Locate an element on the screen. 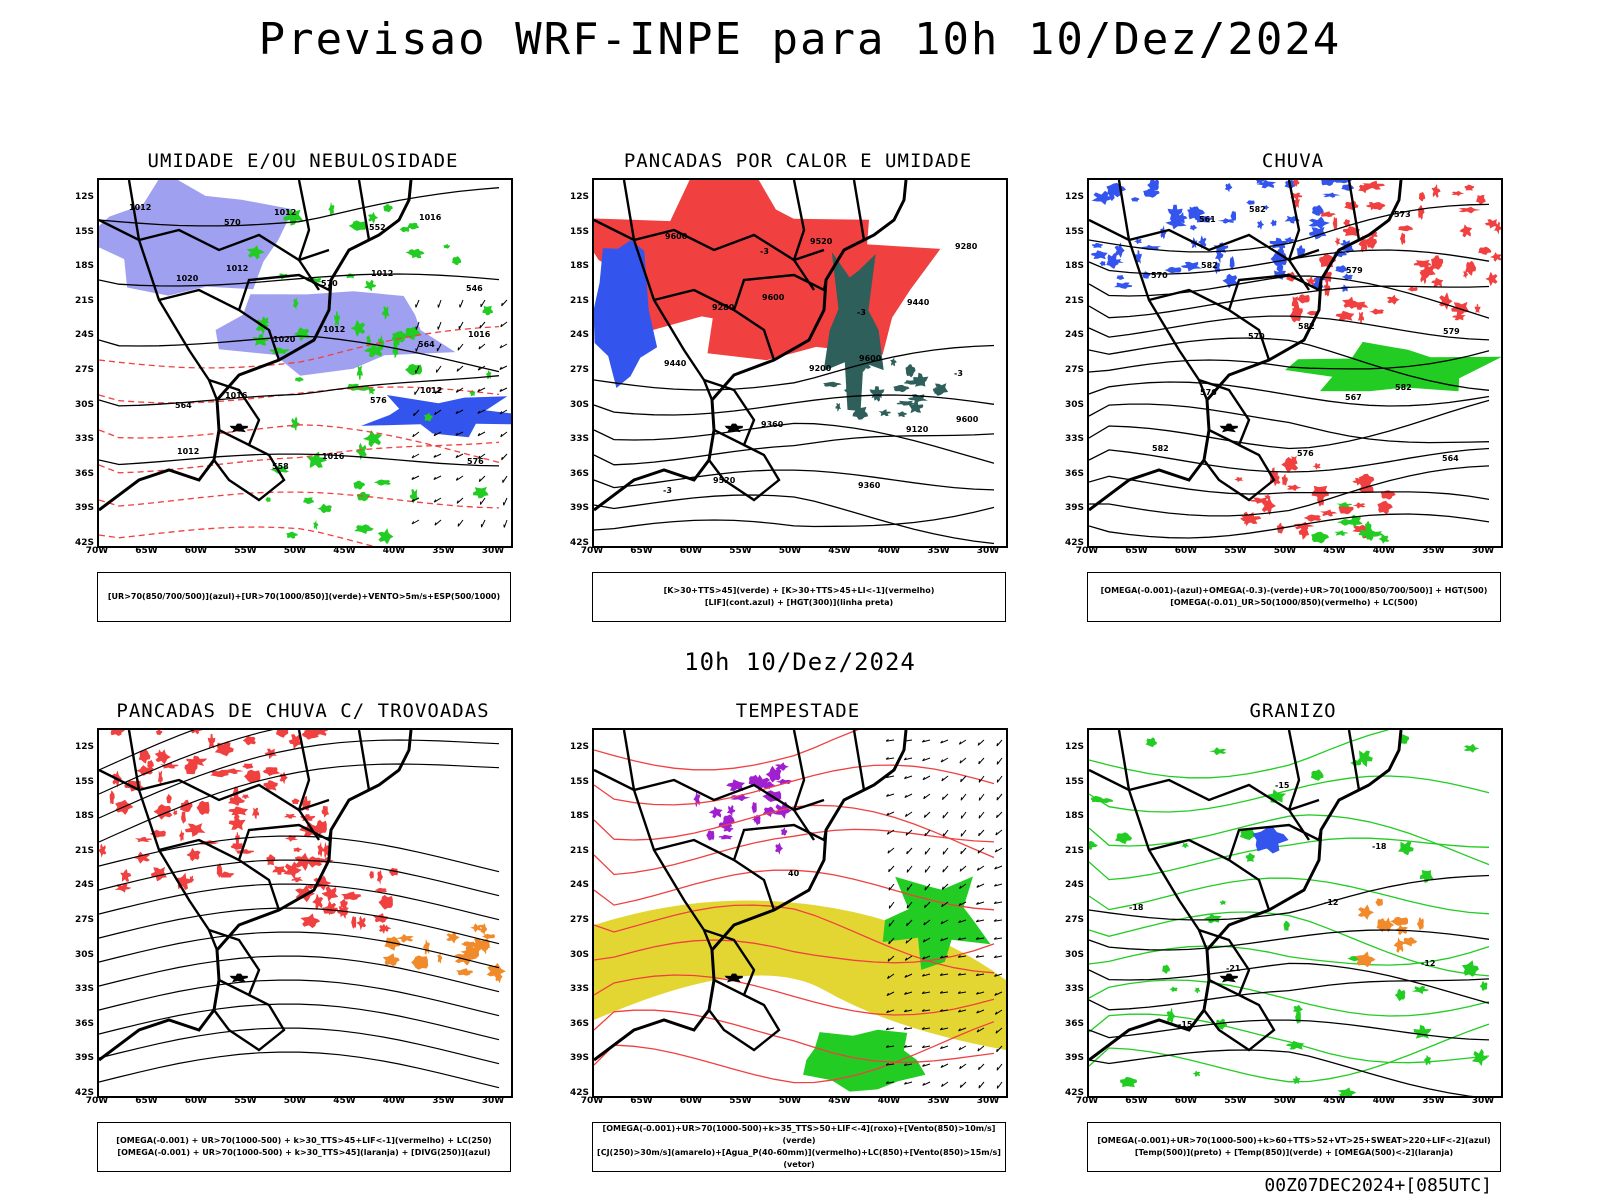 This screenshot has width=1600, height=1200. omega-orange-area is located at coordinates (1420, 923).